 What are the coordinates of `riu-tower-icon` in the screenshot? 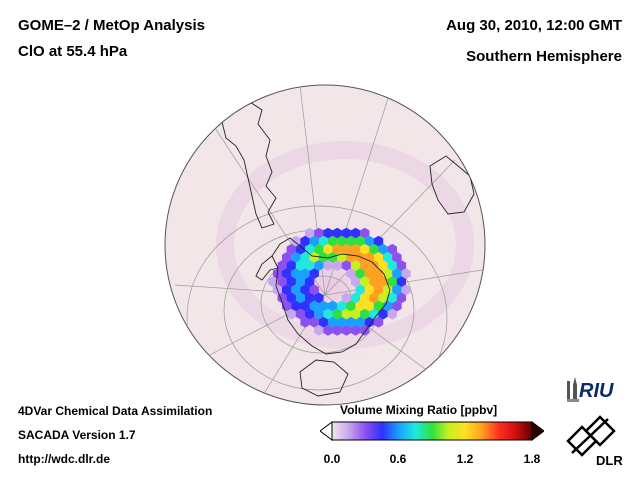 It's located at (573, 389).